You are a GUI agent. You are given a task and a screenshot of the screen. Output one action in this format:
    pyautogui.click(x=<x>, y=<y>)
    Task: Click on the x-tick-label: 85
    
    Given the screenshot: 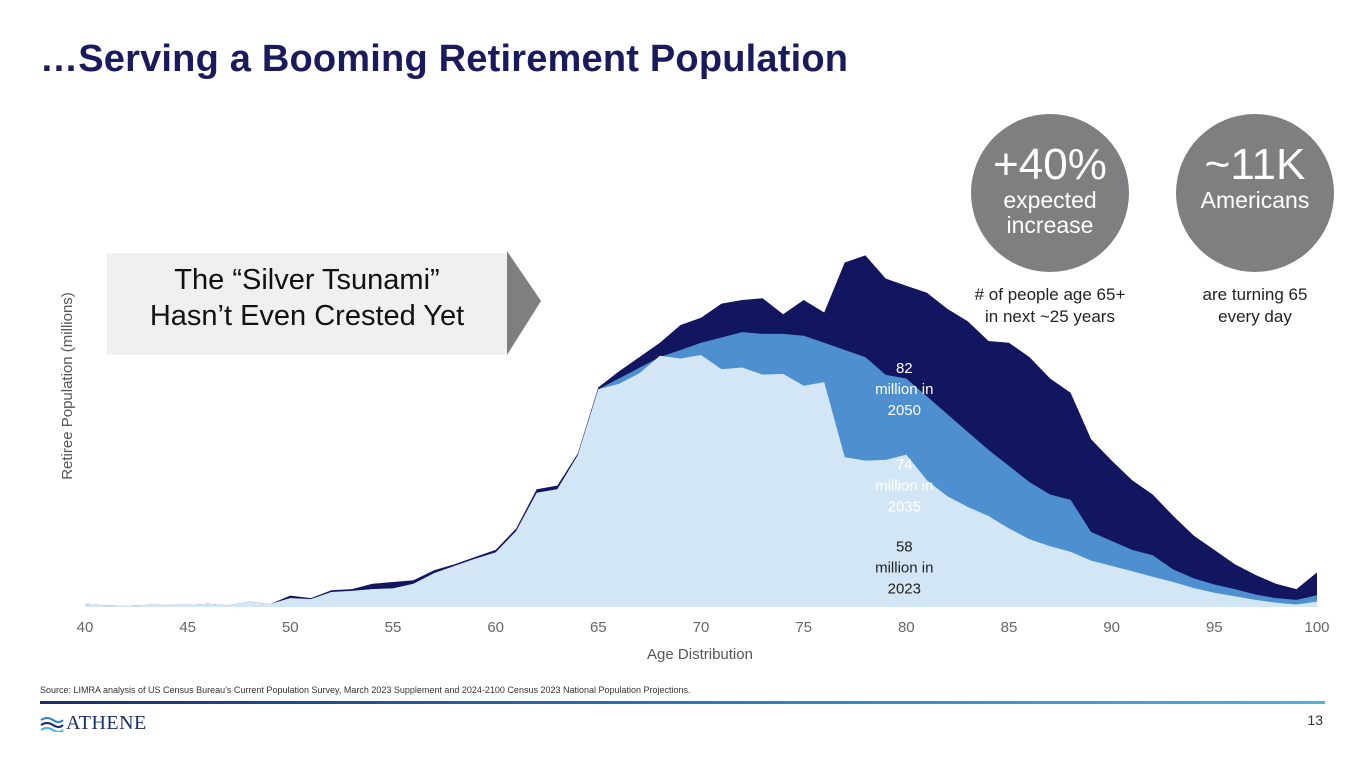 What is the action you would take?
    pyautogui.click(x=1009, y=627)
    